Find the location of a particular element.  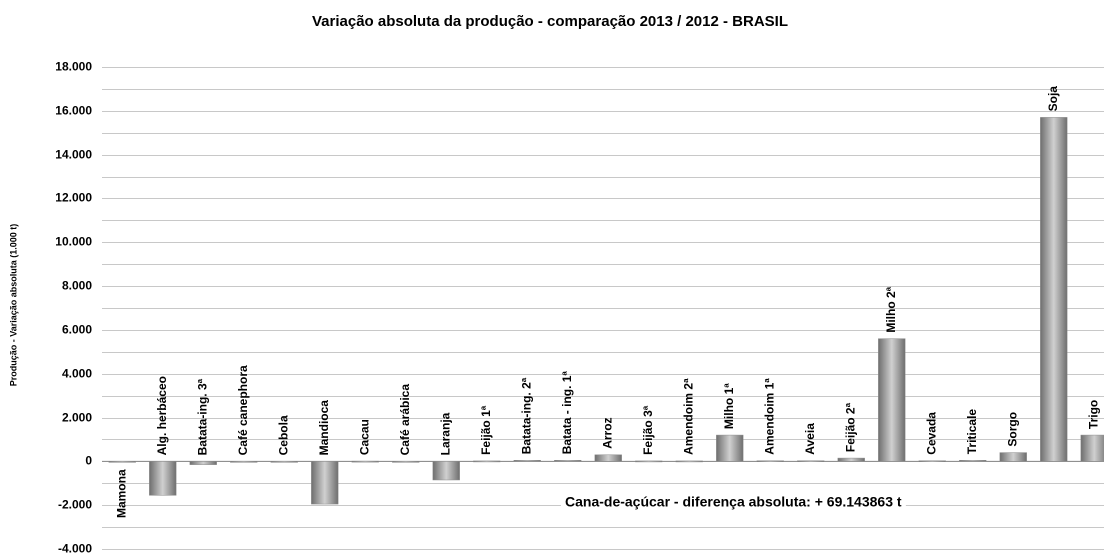

category-label: Trigo is located at coordinates (1093, 414).